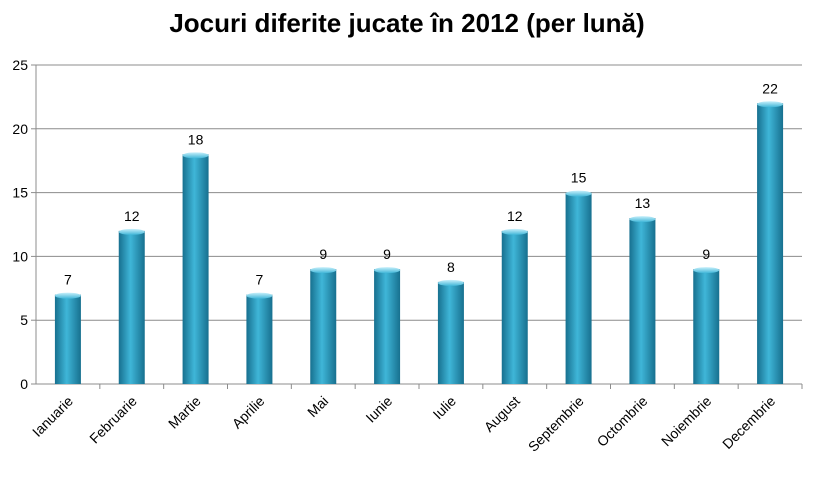 This screenshot has height=478, width=814. I want to click on x-tick-label: Noiembrie, so click(686, 421).